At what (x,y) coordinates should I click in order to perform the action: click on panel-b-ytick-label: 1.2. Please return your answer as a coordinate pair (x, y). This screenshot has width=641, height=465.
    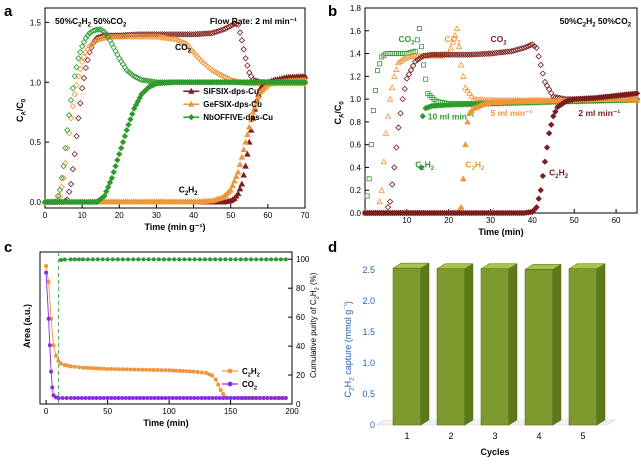
    Looking at the image, I should click on (356, 76).